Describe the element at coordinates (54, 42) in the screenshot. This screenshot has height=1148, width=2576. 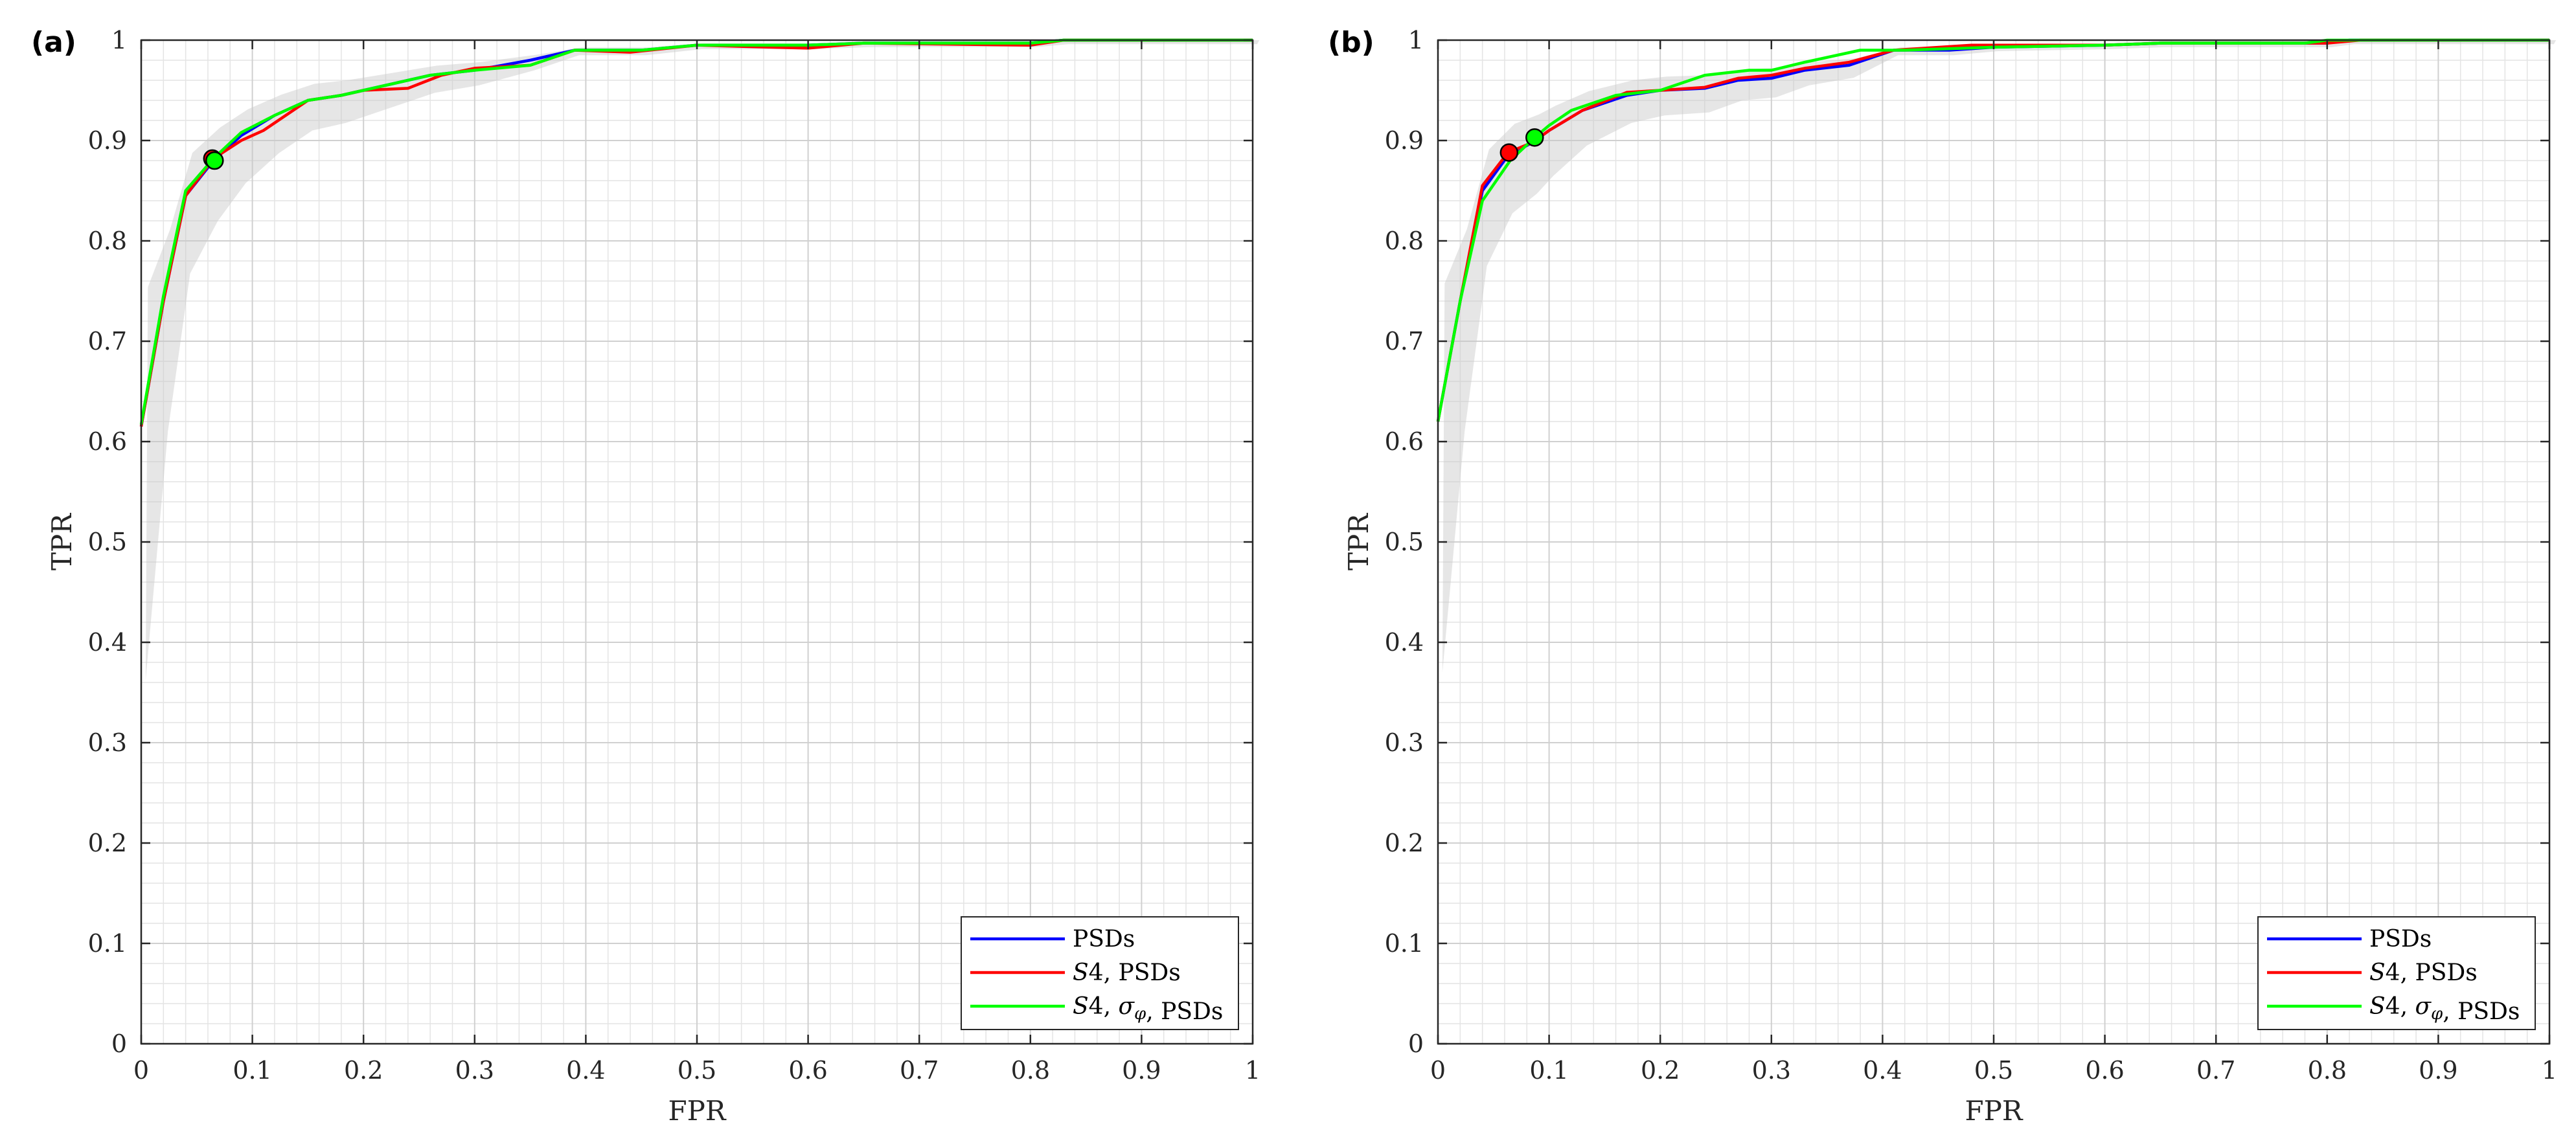
I see `panel-label: (a)` at that location.